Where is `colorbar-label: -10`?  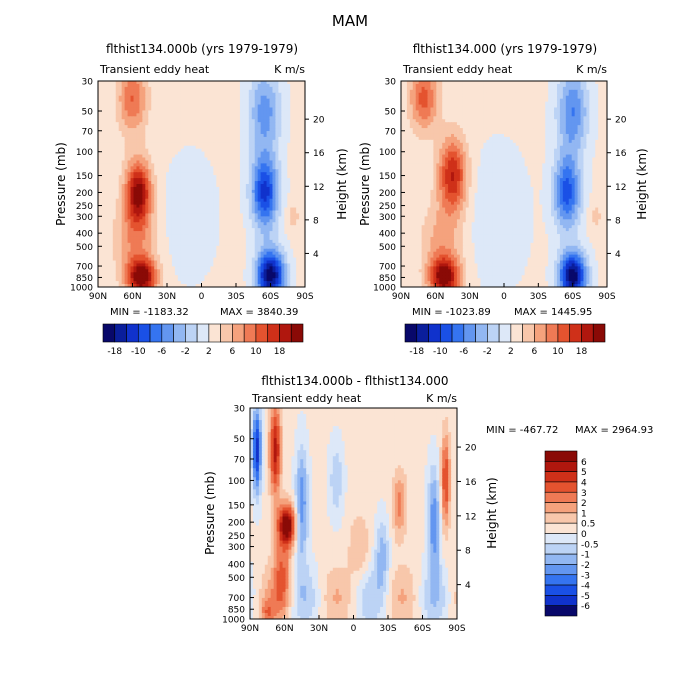 colorbar-label: -10 is located at coordinates (138, 352).